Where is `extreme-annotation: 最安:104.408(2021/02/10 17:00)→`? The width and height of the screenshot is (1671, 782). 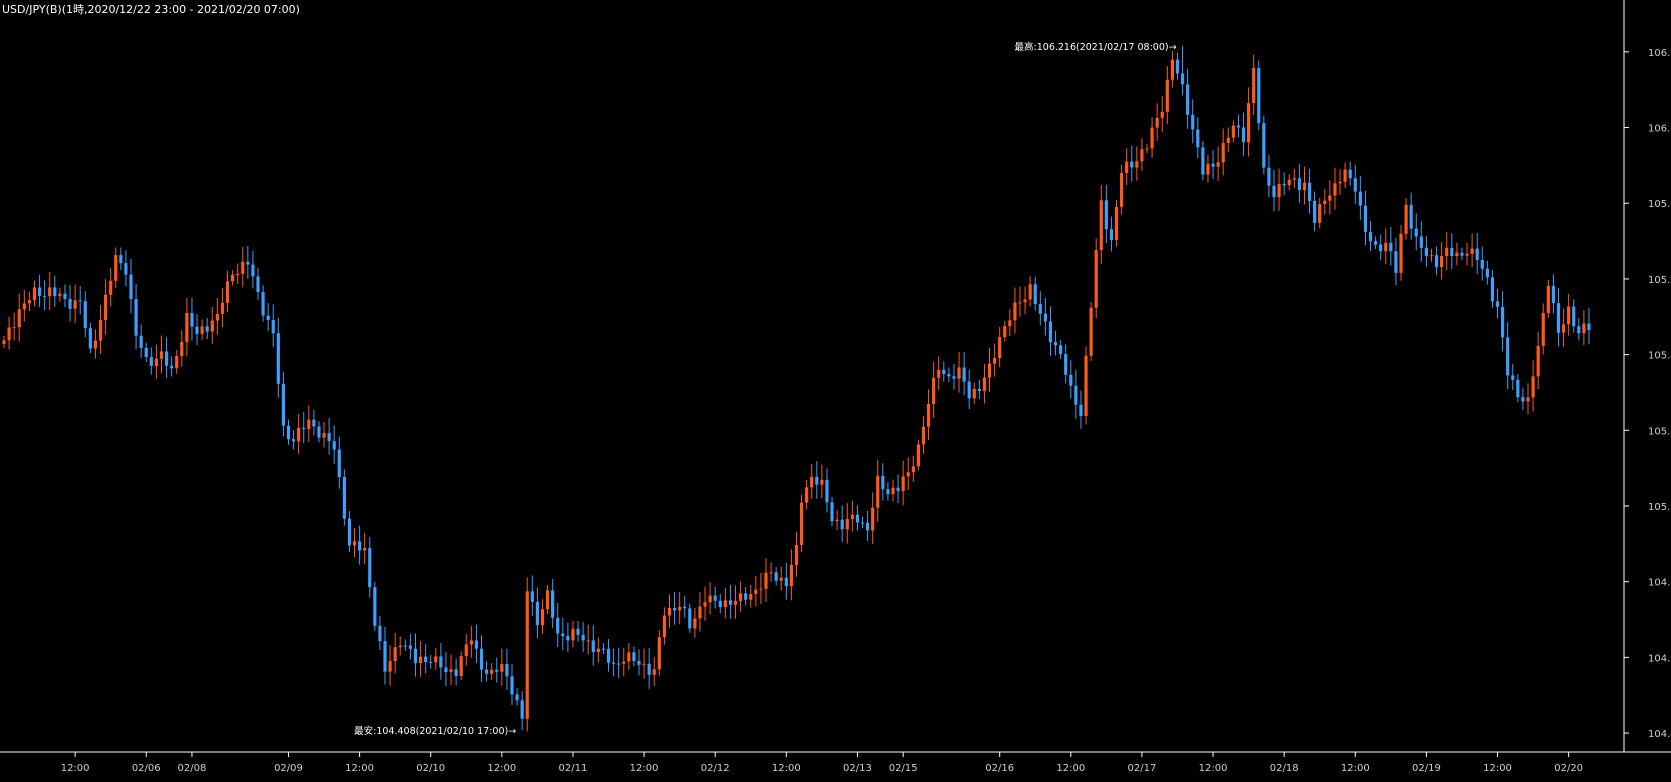 extreme-annotation: 最安:104.408(2021/02/10 17:00)→ is located at coordinates (435, 731).